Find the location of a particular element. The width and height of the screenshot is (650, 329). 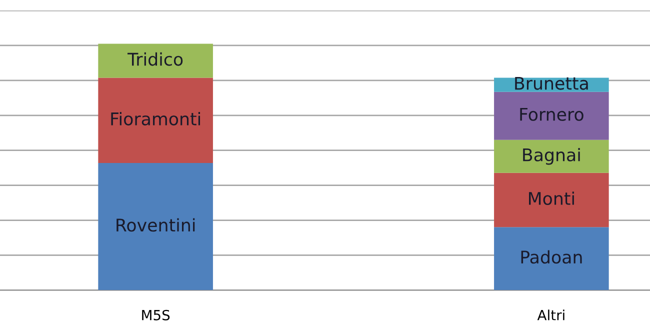

series-label: Fioramonti is located at coordinates (155, 119).